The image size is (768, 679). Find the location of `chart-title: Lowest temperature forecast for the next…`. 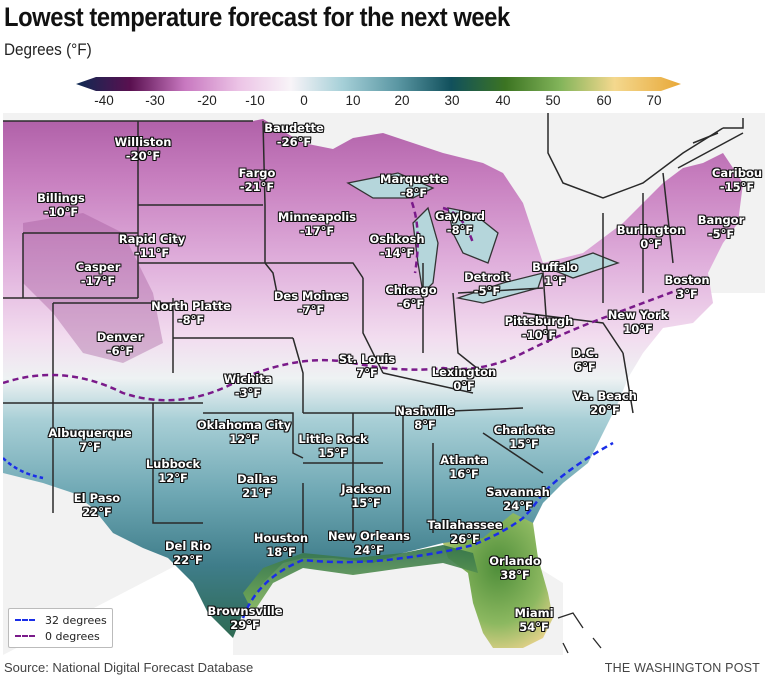

chart-title: Lowest temperature forecast for the next… is located at coordinates (257, 17).